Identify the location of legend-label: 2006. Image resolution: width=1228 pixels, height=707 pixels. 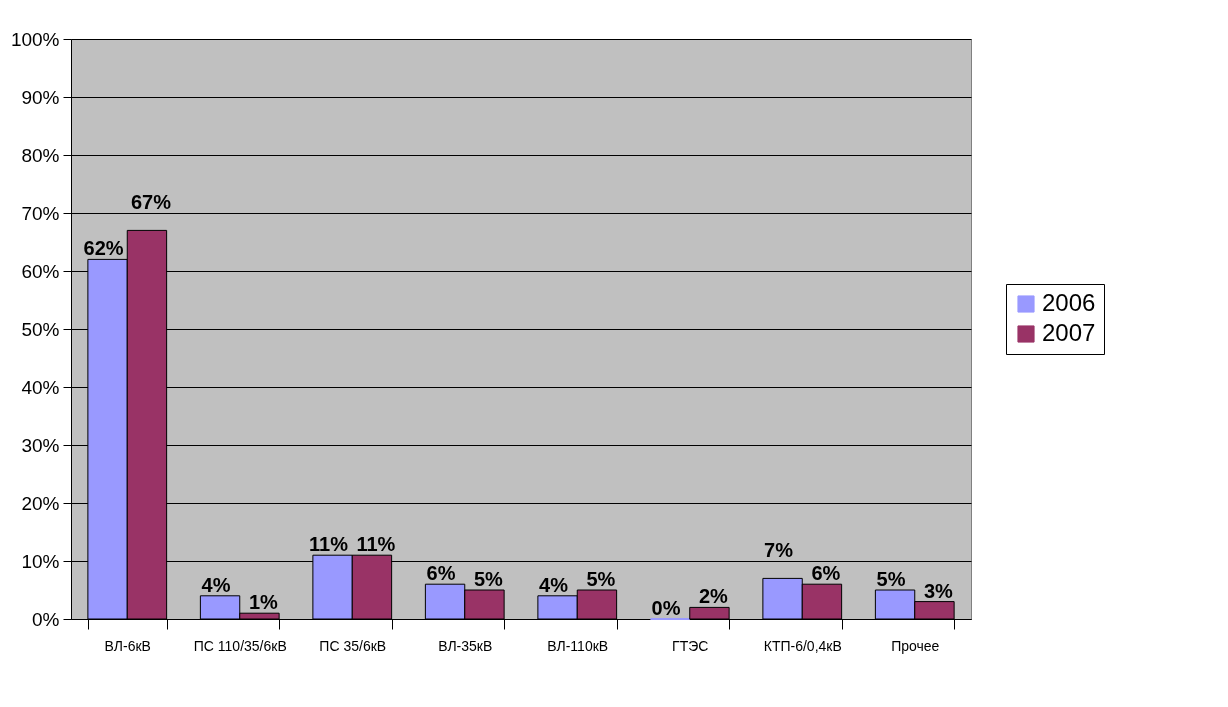
(1069, 302).